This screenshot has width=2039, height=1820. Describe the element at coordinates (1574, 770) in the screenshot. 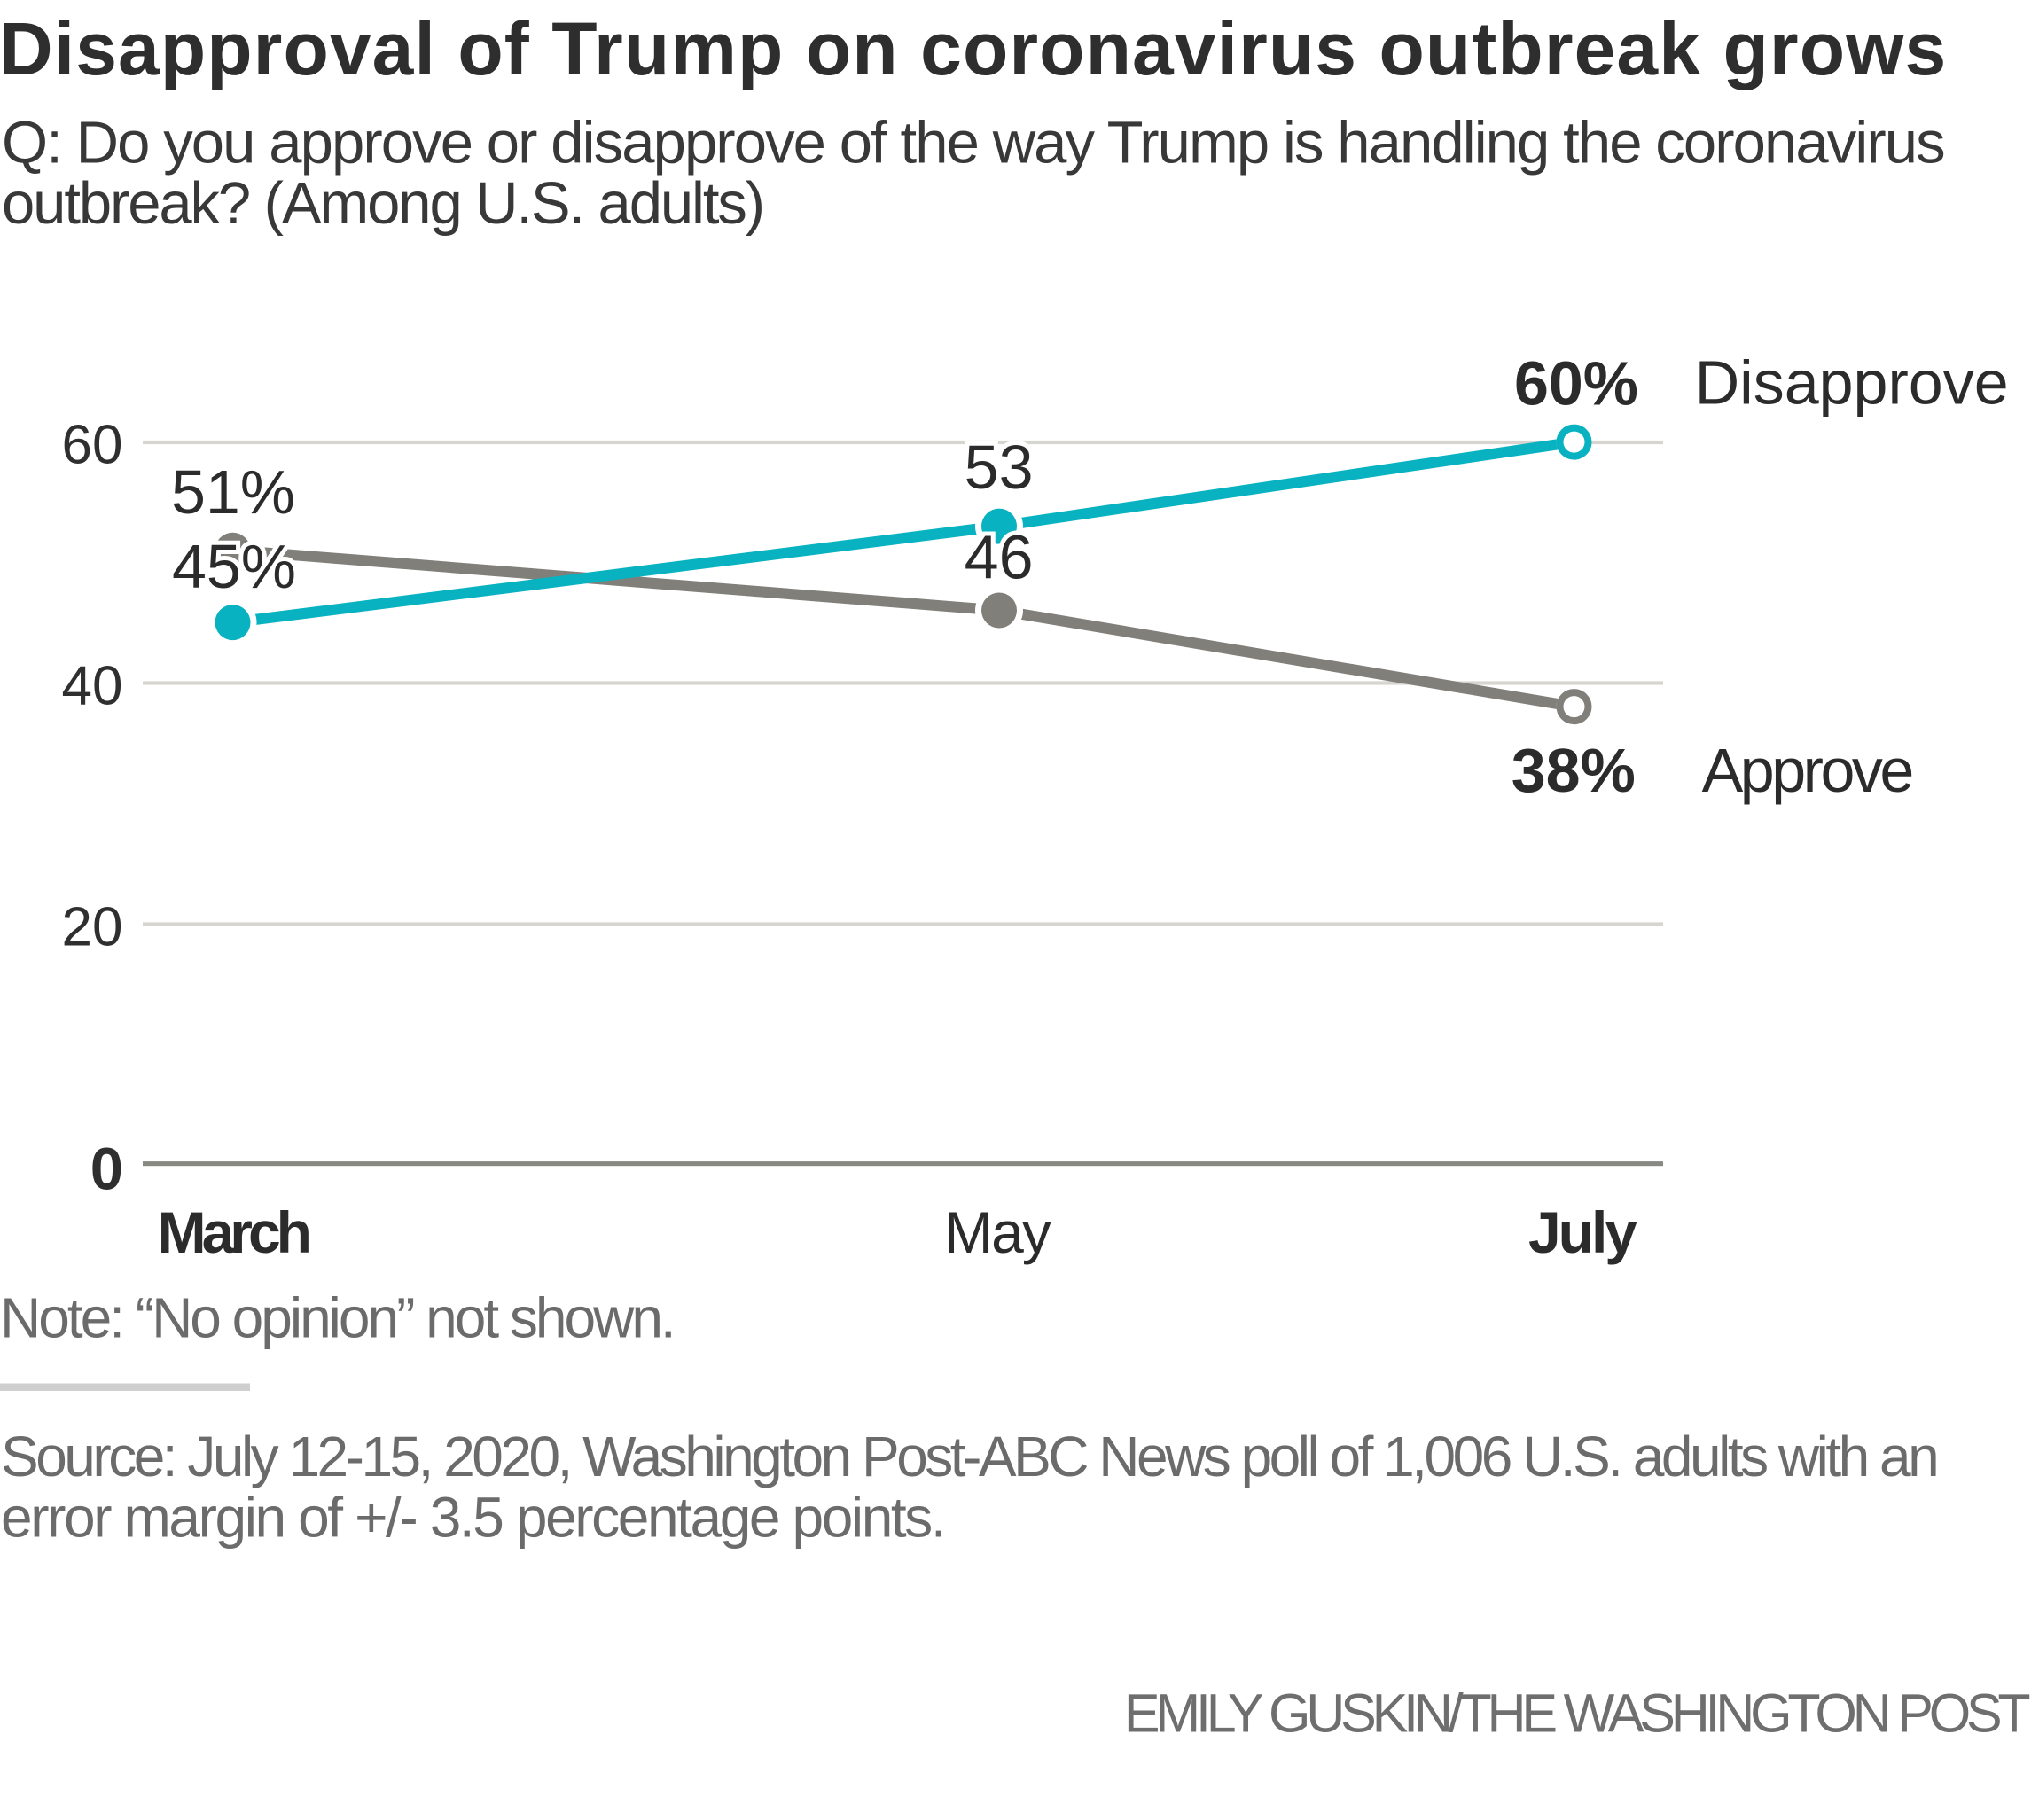

I see `svg-text: 38%` at that location.